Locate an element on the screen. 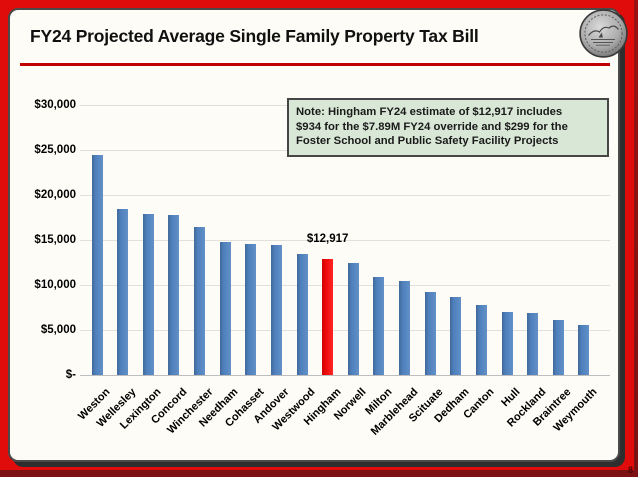 The height and width of the screenshot is (477, 638). title-divider is located at coordinates (315, 64).